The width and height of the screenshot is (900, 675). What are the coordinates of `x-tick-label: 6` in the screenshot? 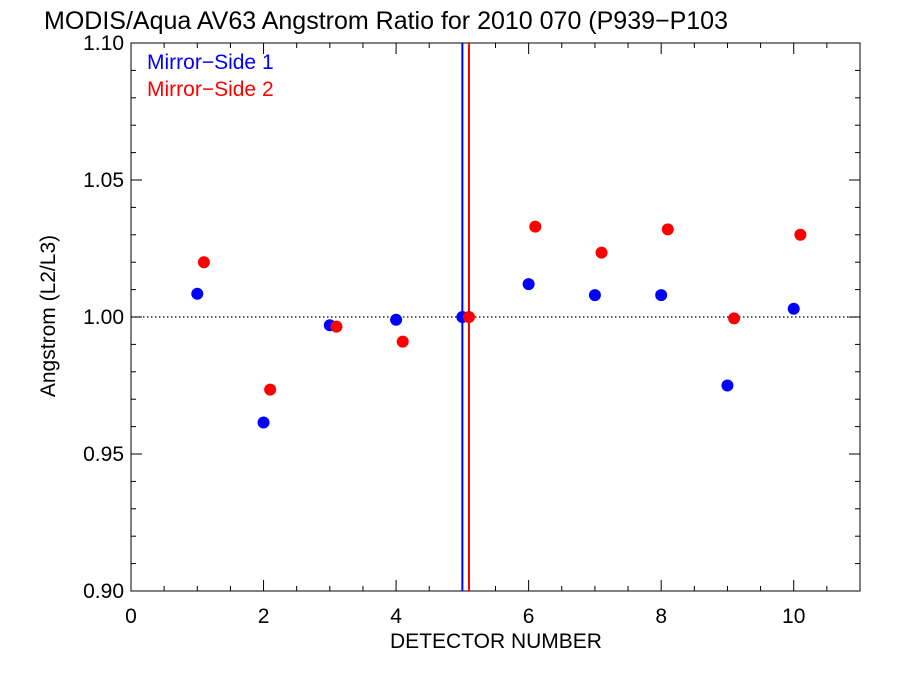 It's located at (529, 616).